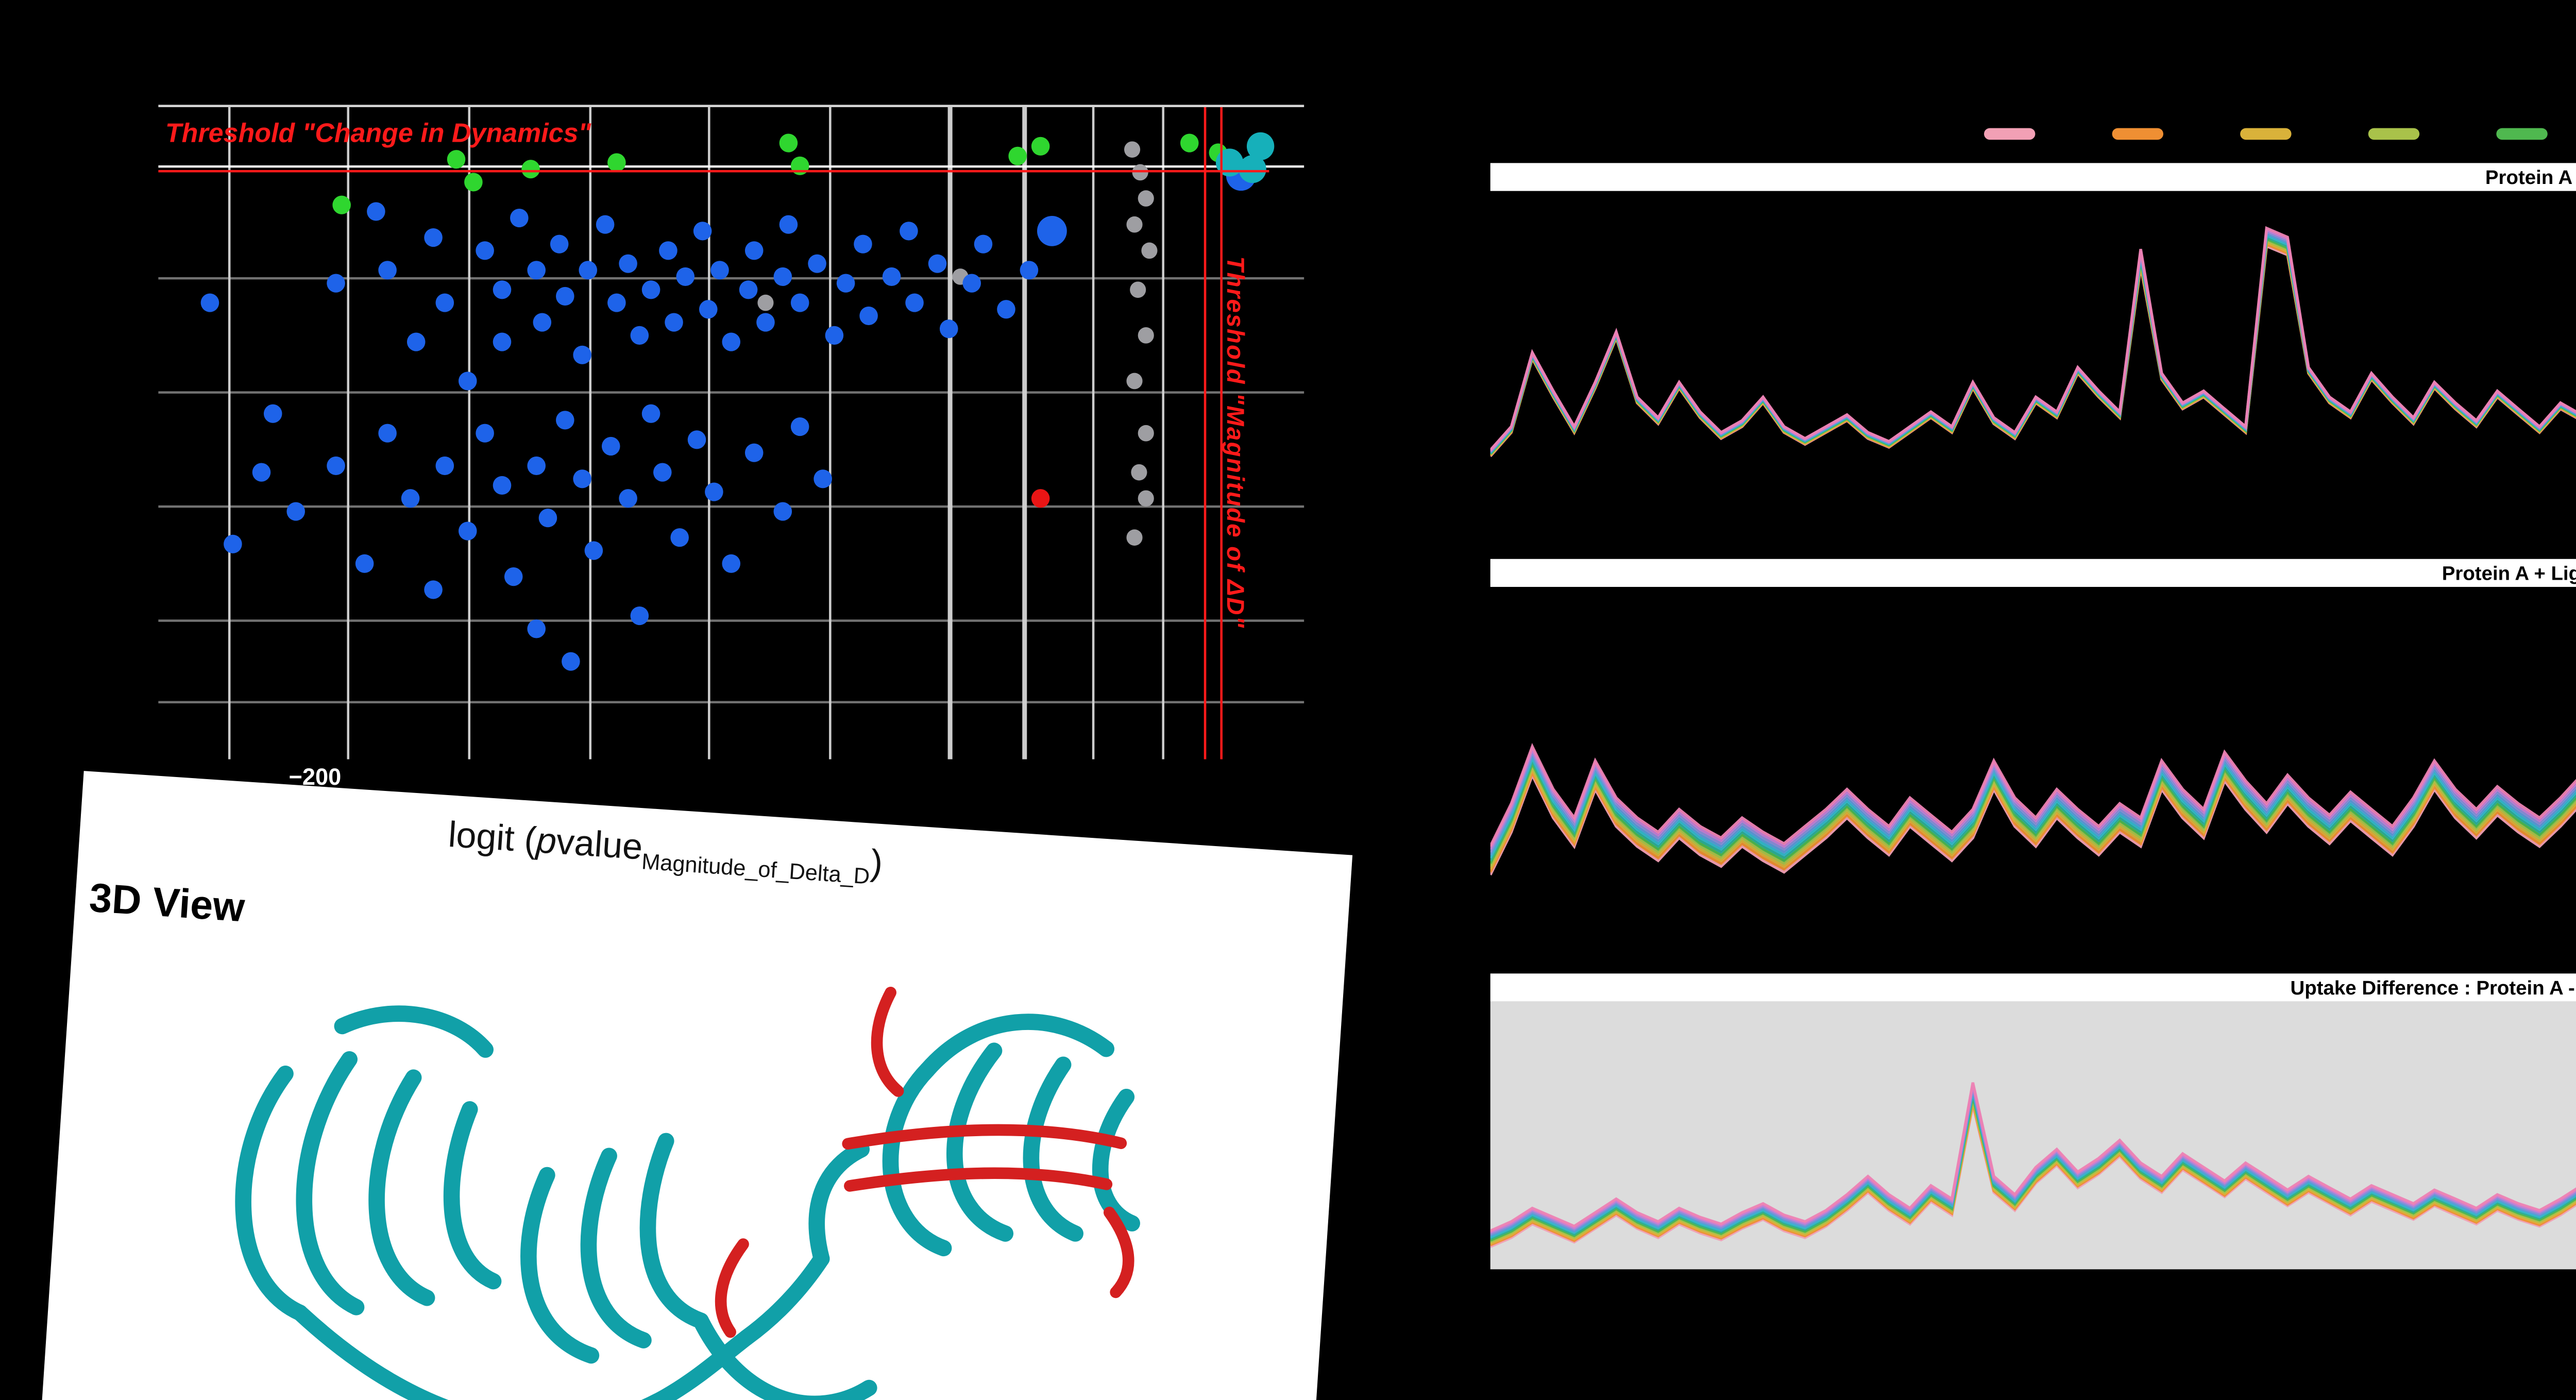 This screenshot has height=1400, width=2576. I want to click on uptake-chart-difference, so click(2033, 1136).